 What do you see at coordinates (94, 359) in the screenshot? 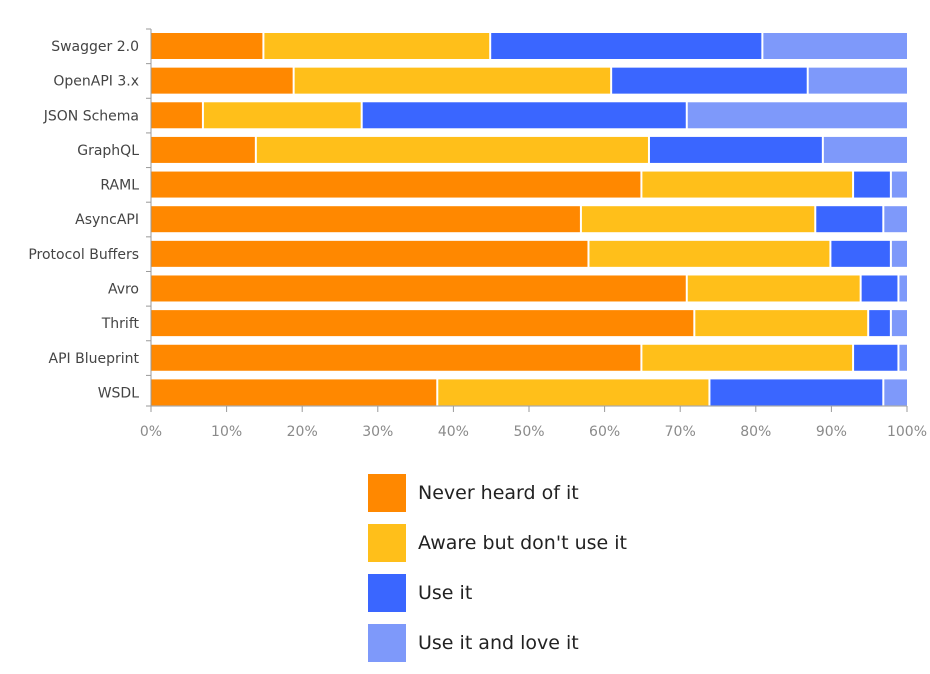
I see `category-label: API Blueprint` at bounding box center [94, 359].